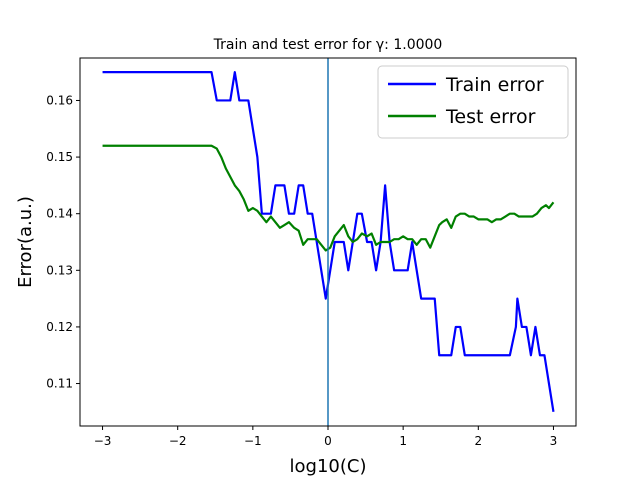 The width and height of the screenshot is (640, 480). What do you see at coordinates (328, 45) in the screenshot?
I see `chart-title: Train and test error for γ: 1.0000` at bounding box center [328, 45].